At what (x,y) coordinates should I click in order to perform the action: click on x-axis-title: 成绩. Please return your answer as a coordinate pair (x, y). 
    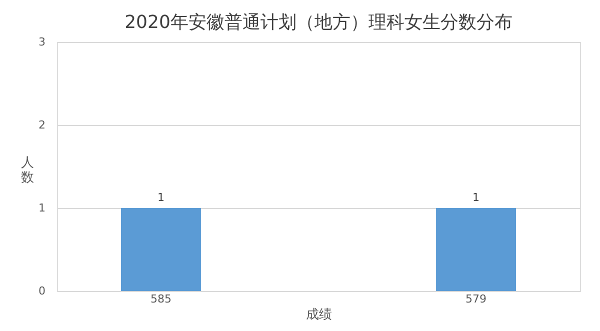
    Looking at the image, I should click on (319, 315).